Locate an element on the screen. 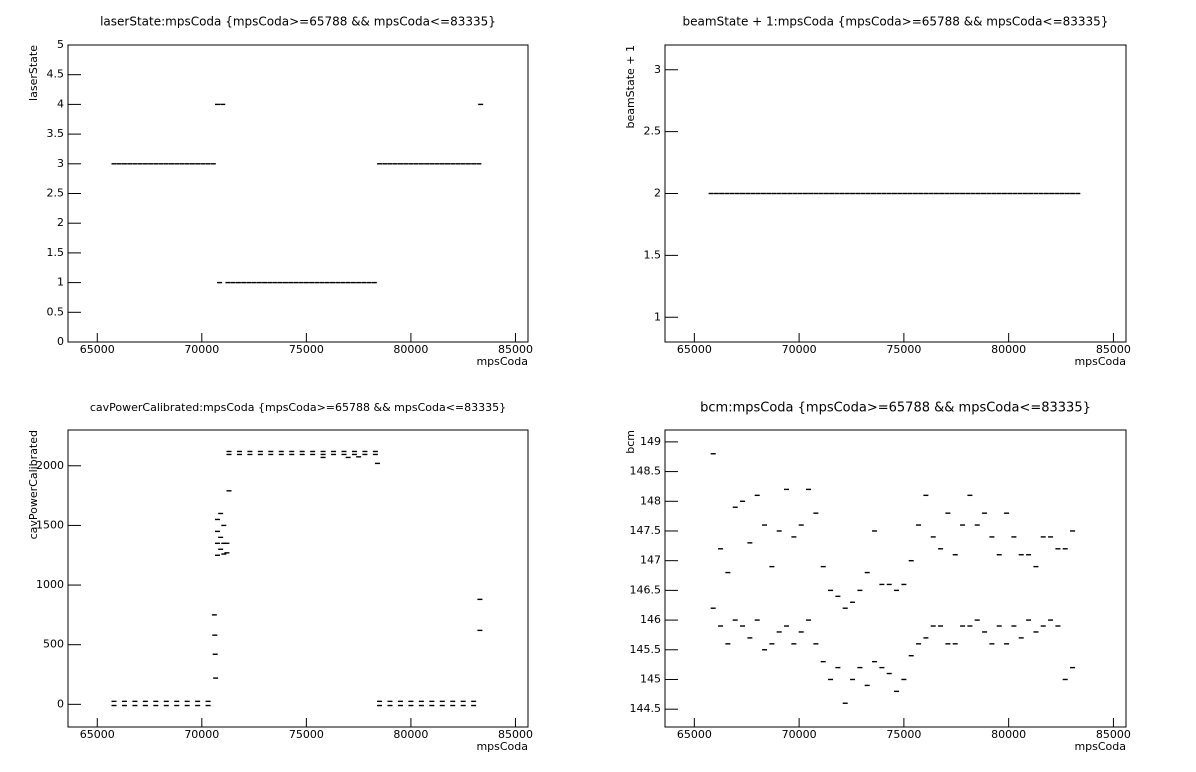 This screenshot has width=1196, height=772. x-axis-label: mpsCoda is located at coordinates (1100, 746).